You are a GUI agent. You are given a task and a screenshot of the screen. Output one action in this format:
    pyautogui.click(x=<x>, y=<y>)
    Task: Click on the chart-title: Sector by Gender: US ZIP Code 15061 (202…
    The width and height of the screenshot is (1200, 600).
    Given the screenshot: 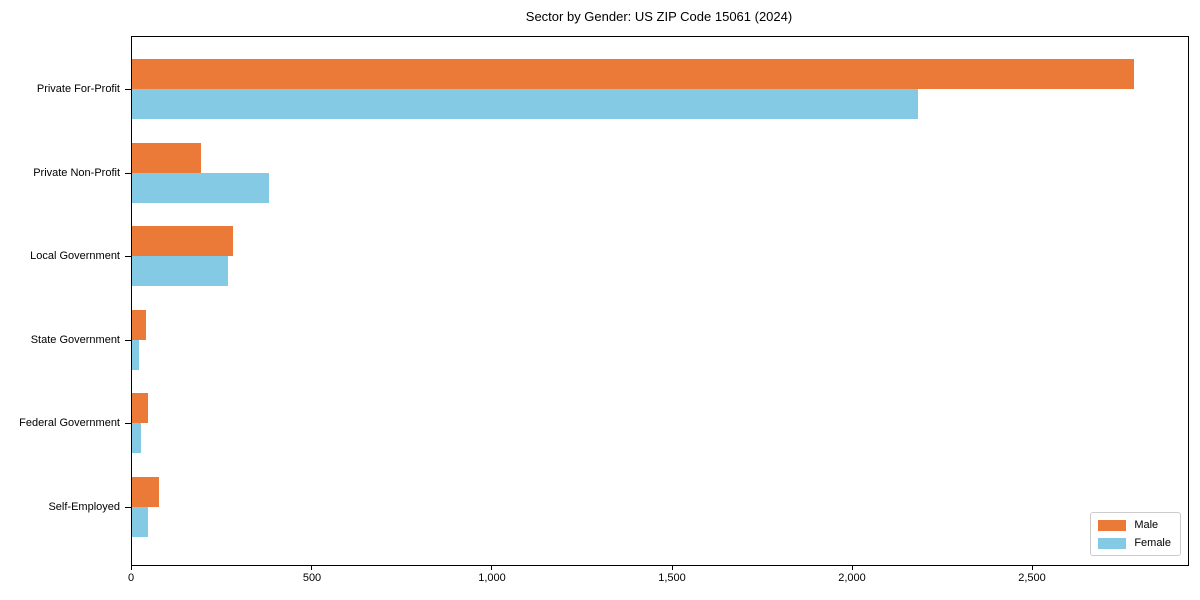 What is the action you would take?
    pyautogui.click(x=659, y=16)
    